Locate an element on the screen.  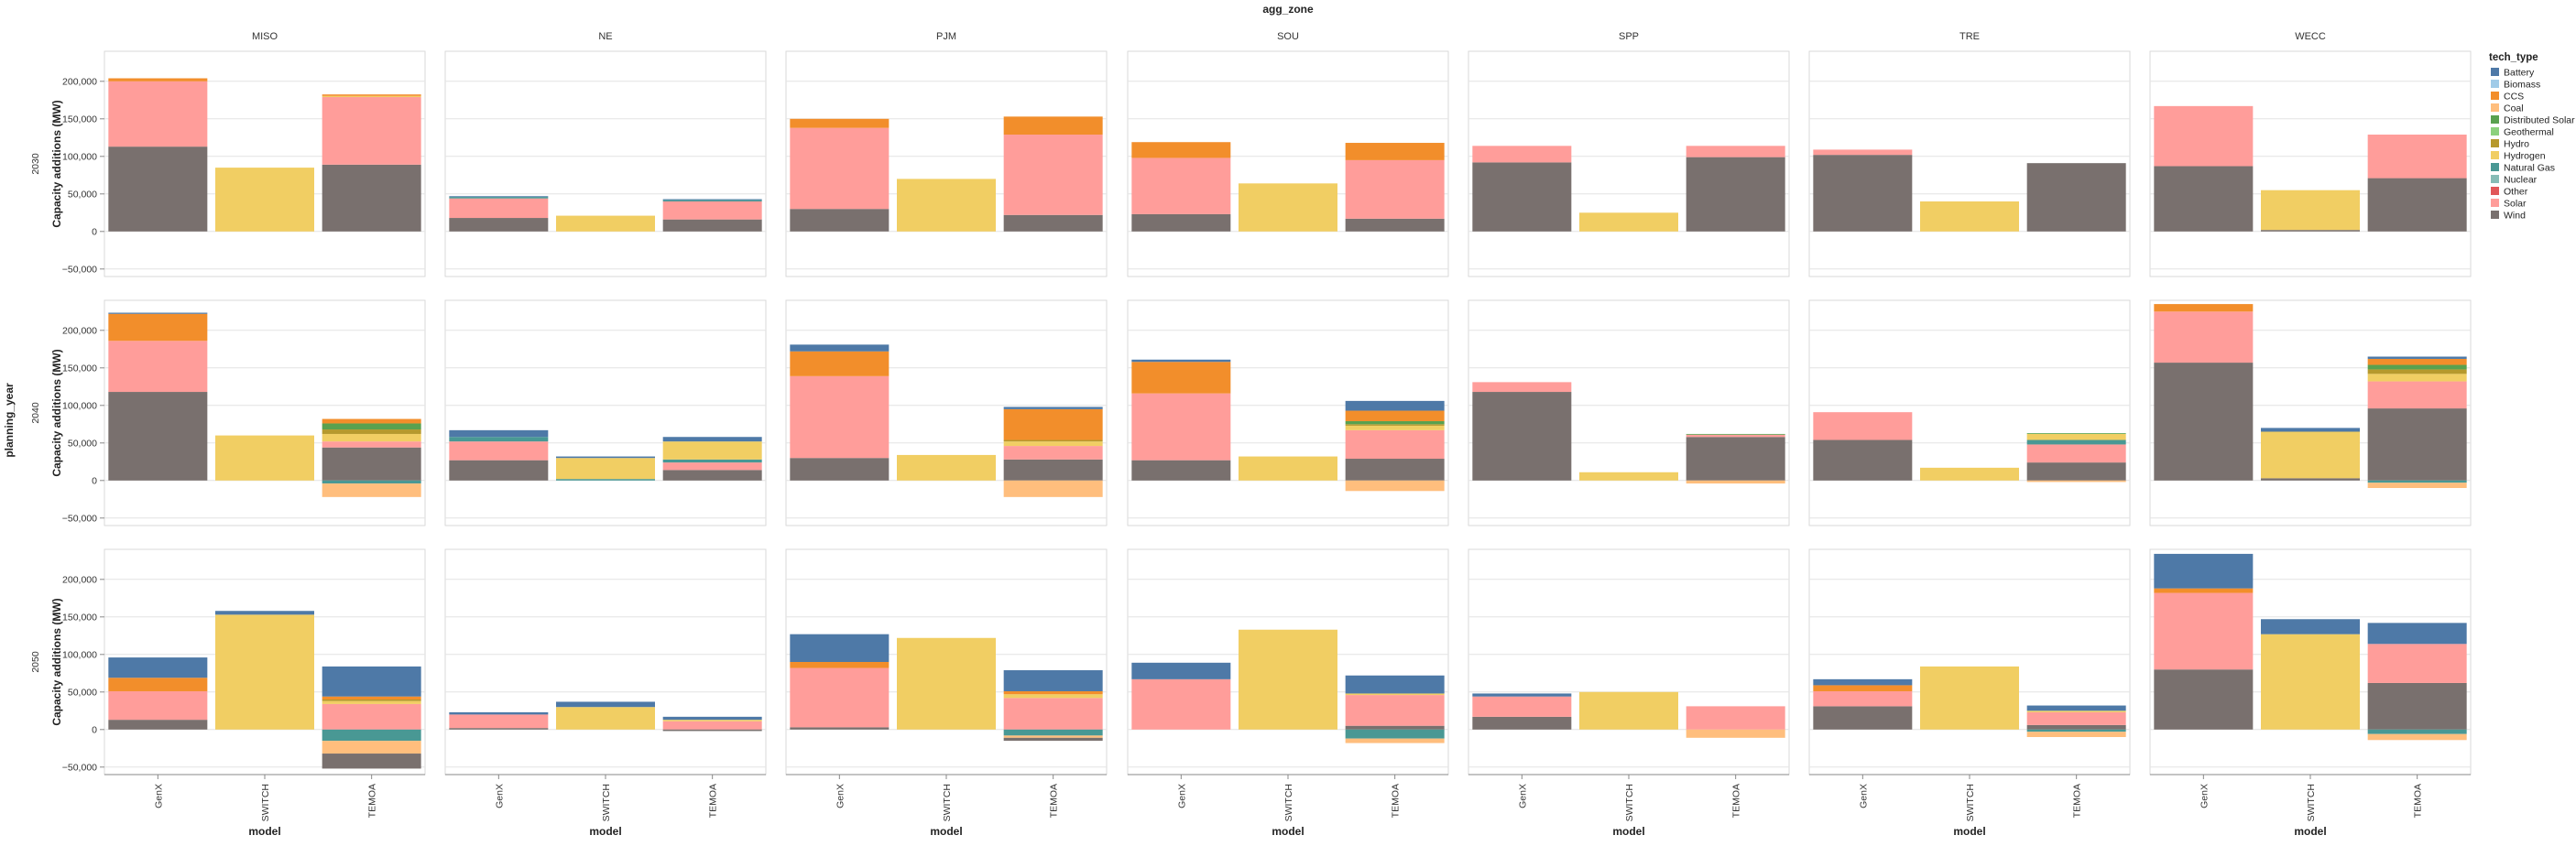
facet-title-sou: SOU is located at coordinates (1288, 36).